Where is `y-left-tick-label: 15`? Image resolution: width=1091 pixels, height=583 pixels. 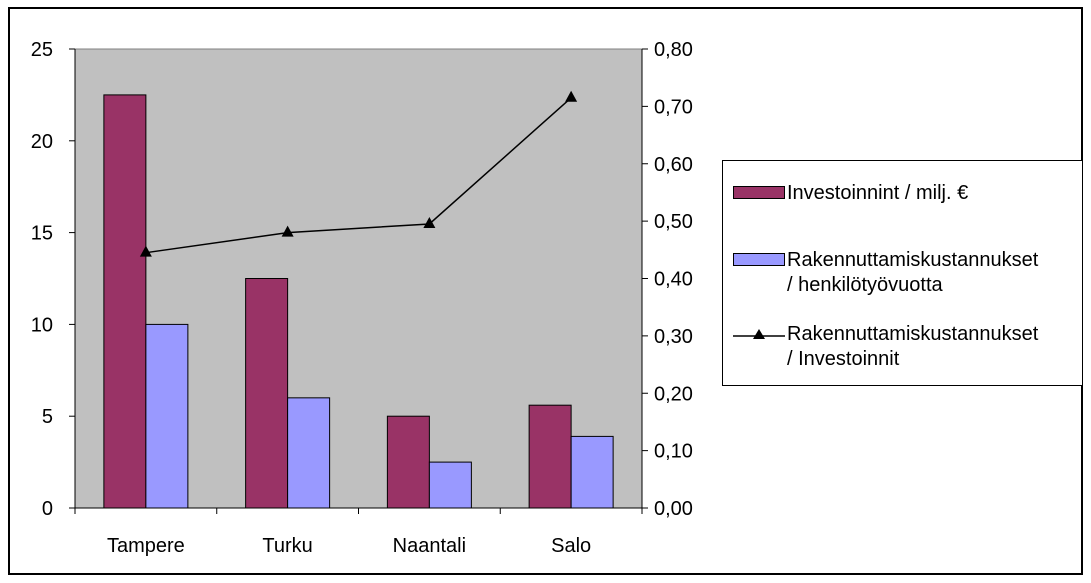 y-left-tick-label: 15 is located at coordinates (42, 234).